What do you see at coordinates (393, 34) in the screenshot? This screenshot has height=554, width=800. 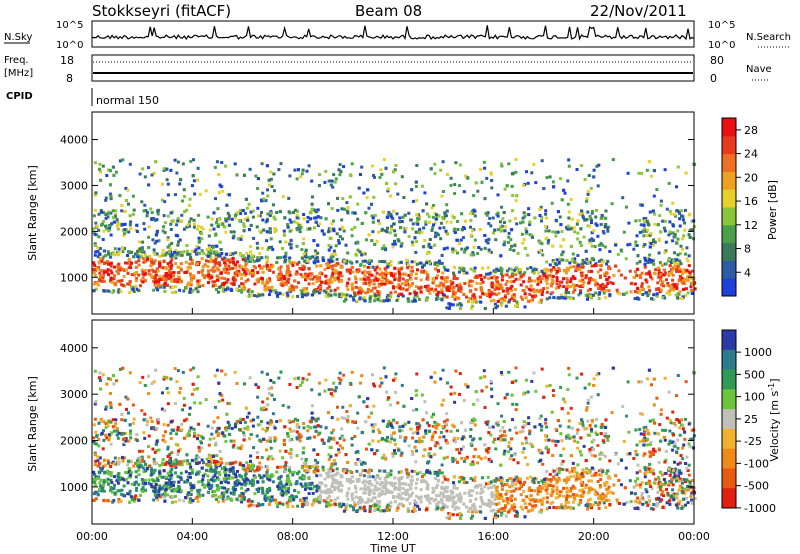 I see `count-strip-frame` at bounding box center [393, 34].